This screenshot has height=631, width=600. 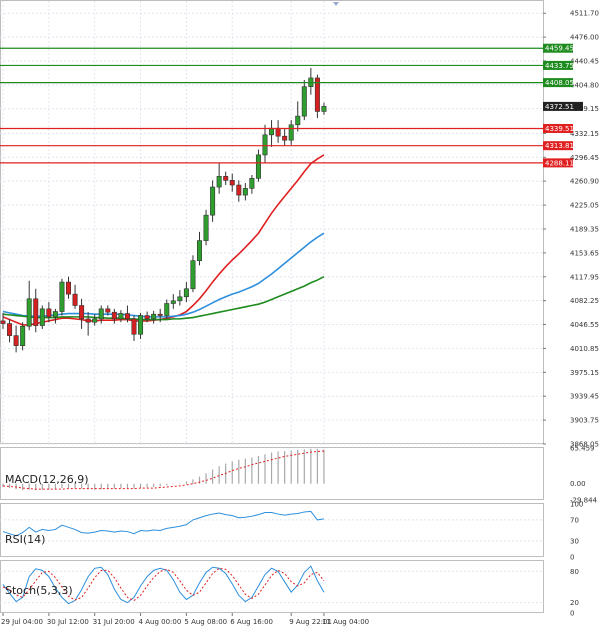 What do you see at coordinates (584, 253) in the screenshot?
I see `y-tick-label: 4153.65` at bounding box center [584, 253].